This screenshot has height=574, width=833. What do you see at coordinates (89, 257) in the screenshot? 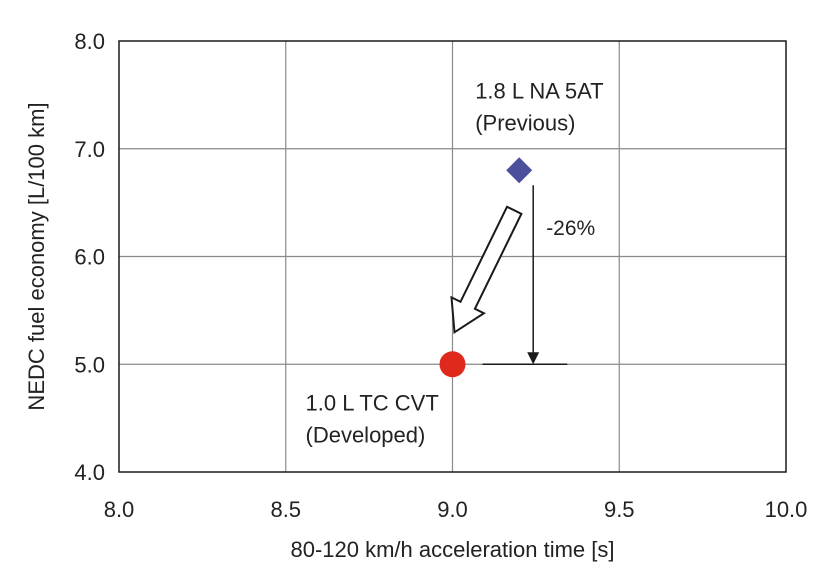
I see `y-tick-label: 6.0` at bounding box center [89, 257].